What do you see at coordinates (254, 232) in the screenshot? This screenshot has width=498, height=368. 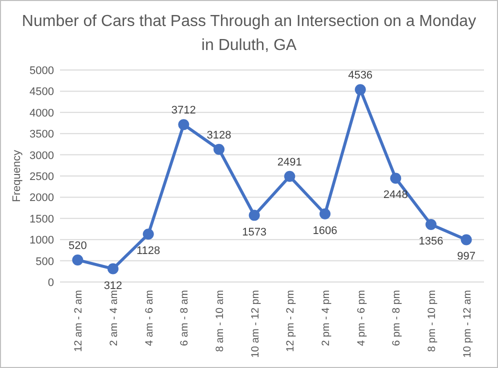 I see `data-label: 1573` at bounding box center [254, 232].